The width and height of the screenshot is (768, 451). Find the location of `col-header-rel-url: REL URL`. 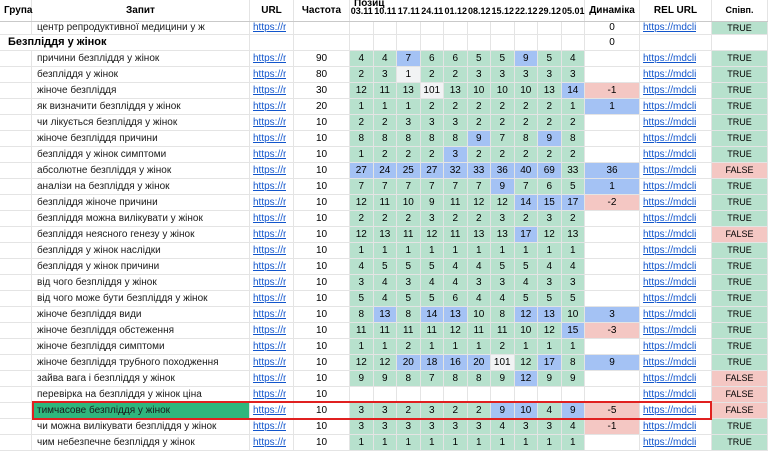

col-header-rel-url: REL URL is located at coordinates (676, 10).